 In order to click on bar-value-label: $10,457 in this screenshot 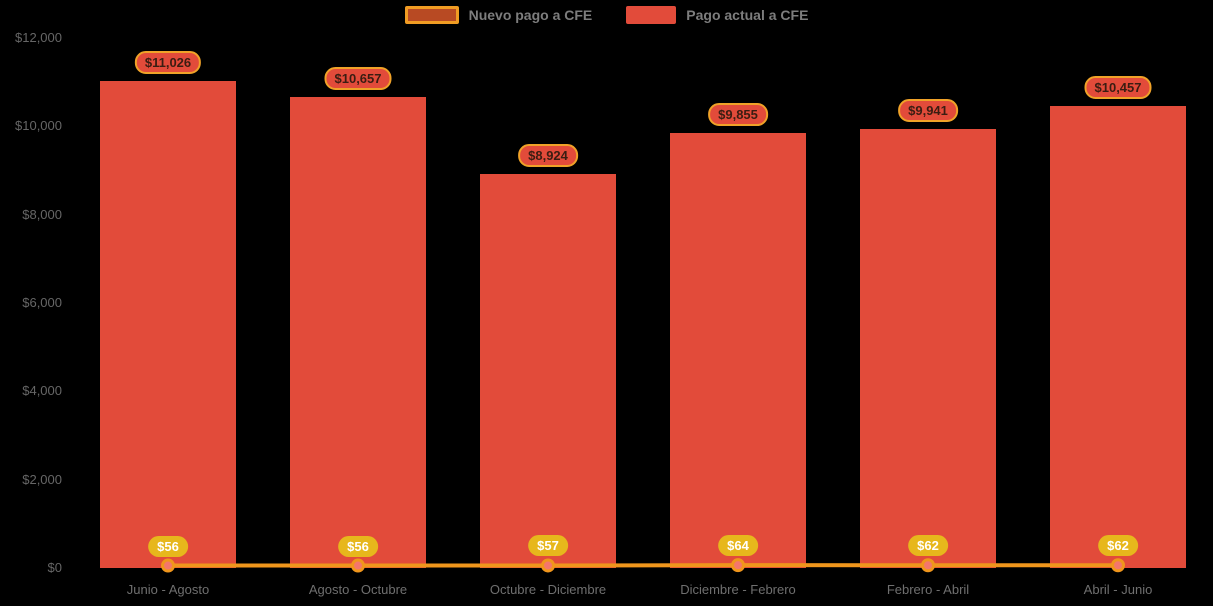, I will do `click(1118, 88)`.